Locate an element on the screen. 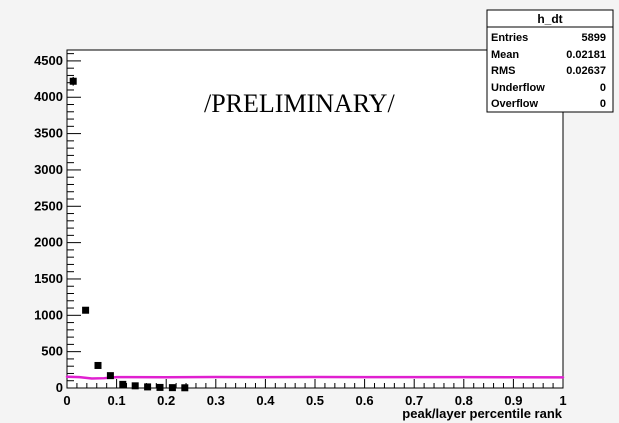  magenta-series is located at coordinates (315, 377).